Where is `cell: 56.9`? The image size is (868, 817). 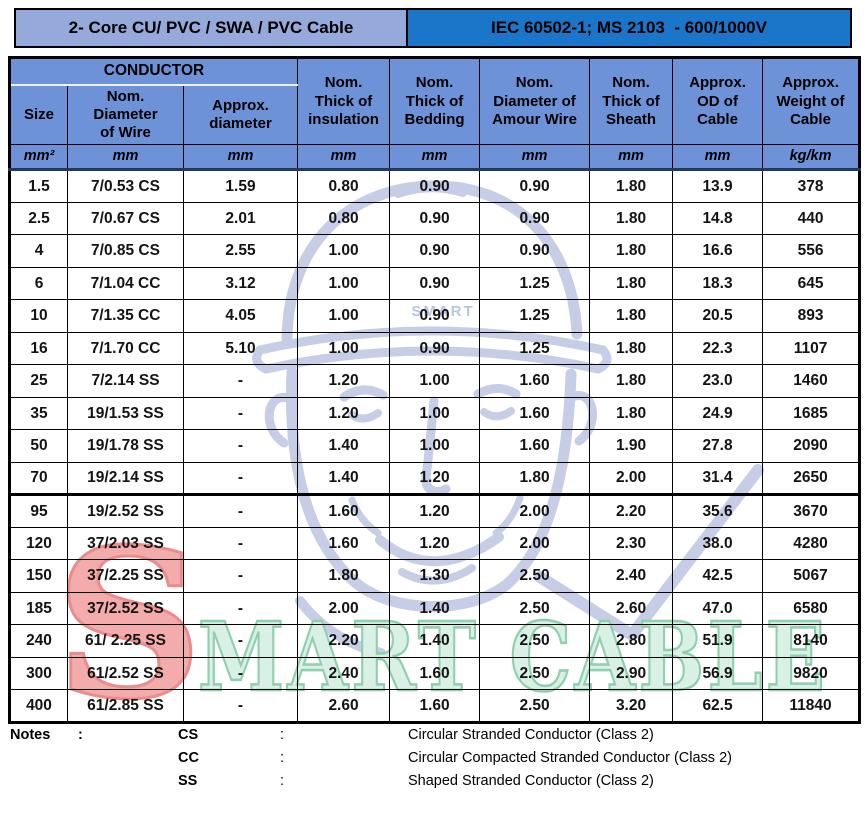 cell: 56.9 is located at coordinates (718, 673).